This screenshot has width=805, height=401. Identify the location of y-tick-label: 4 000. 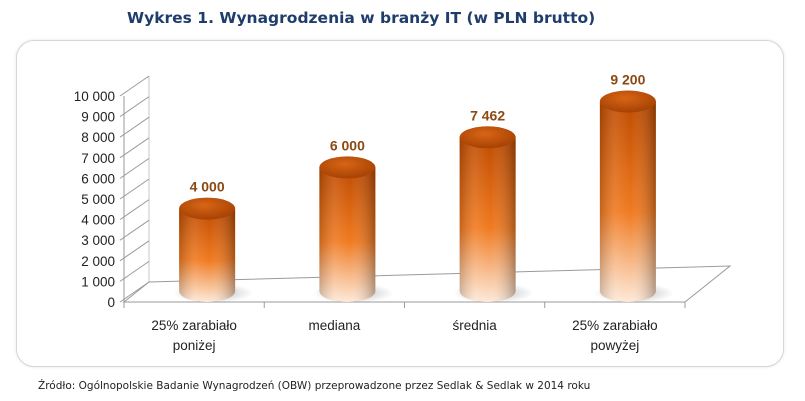
(98, 220).